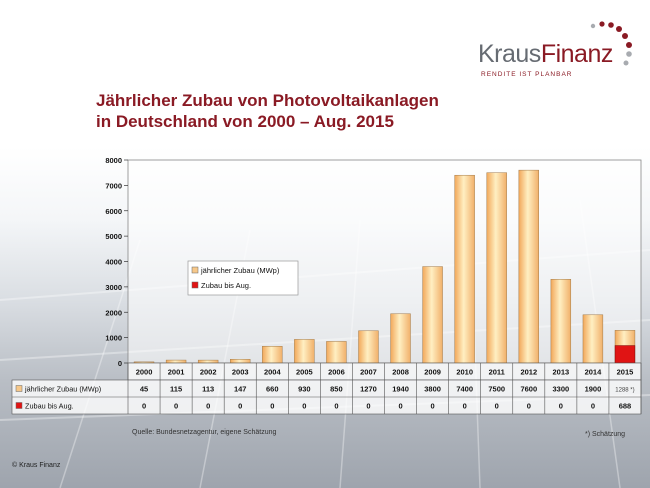 This screenshot has height=488, width=650. Describe the element at coordinates (594, 372) in the screenshot. I see `x-tick-label: 2014` at that location.